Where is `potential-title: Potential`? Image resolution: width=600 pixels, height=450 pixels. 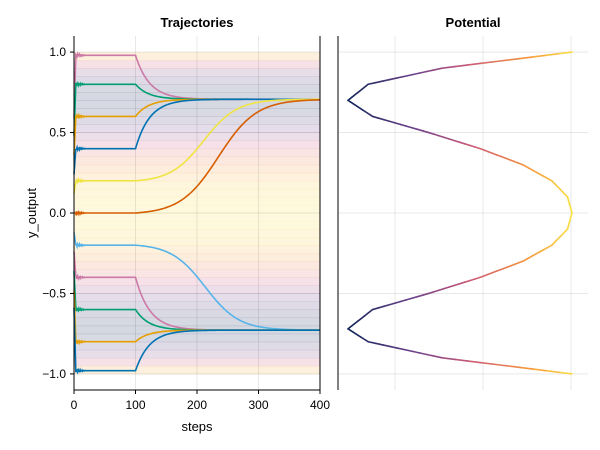
potential-title: Potential is located at coordinates (473, 22).